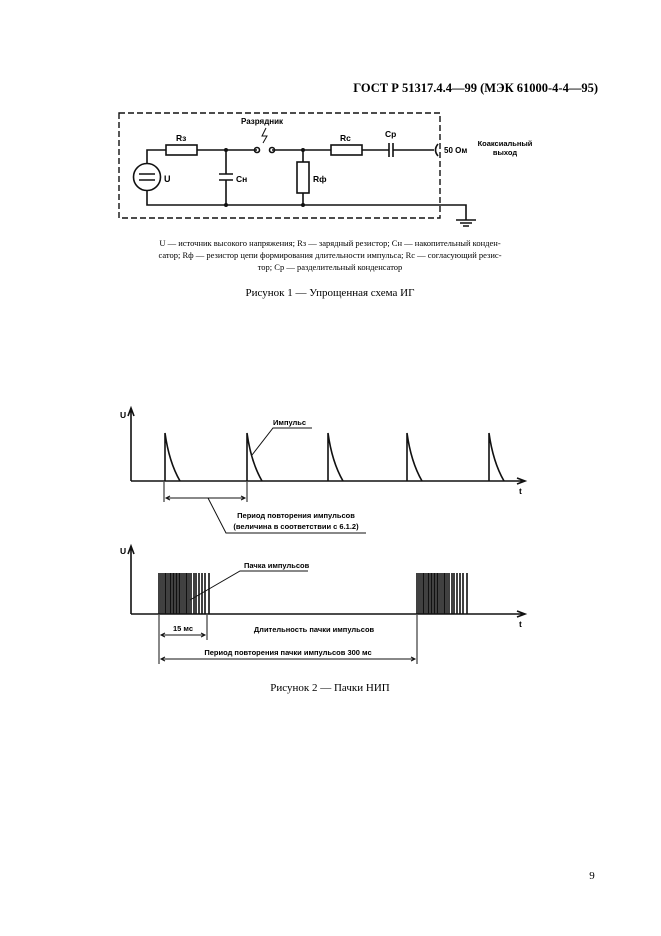 Image resolution: width=661 pixels, height=936 pixels. What do you see at coordinates (592, 876) in the screenshot?
I see `page-number: 9` at bounding box center [592, 876].